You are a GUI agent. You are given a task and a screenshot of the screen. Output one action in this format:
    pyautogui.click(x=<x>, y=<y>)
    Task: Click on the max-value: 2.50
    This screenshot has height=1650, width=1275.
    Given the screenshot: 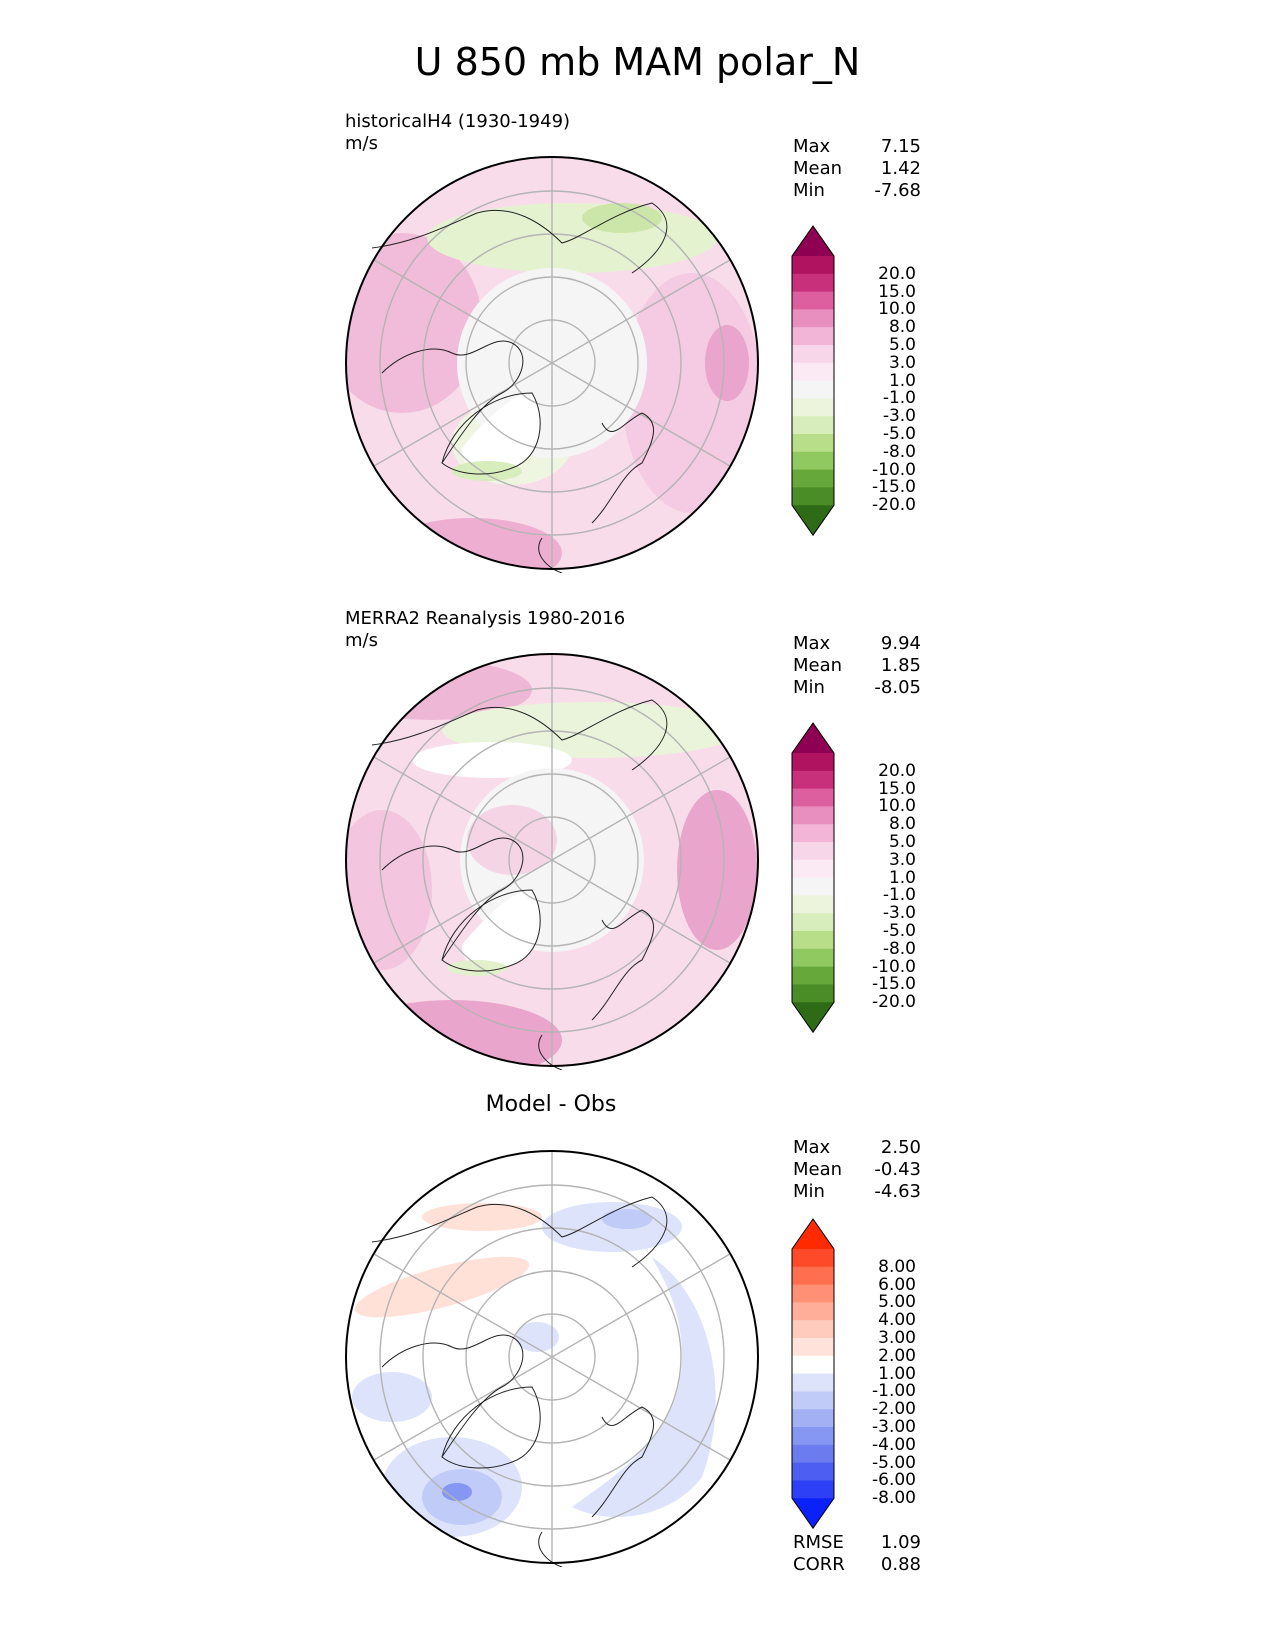 What is the action you would take?
    pyautogui.click(x=900, y=1147)
    